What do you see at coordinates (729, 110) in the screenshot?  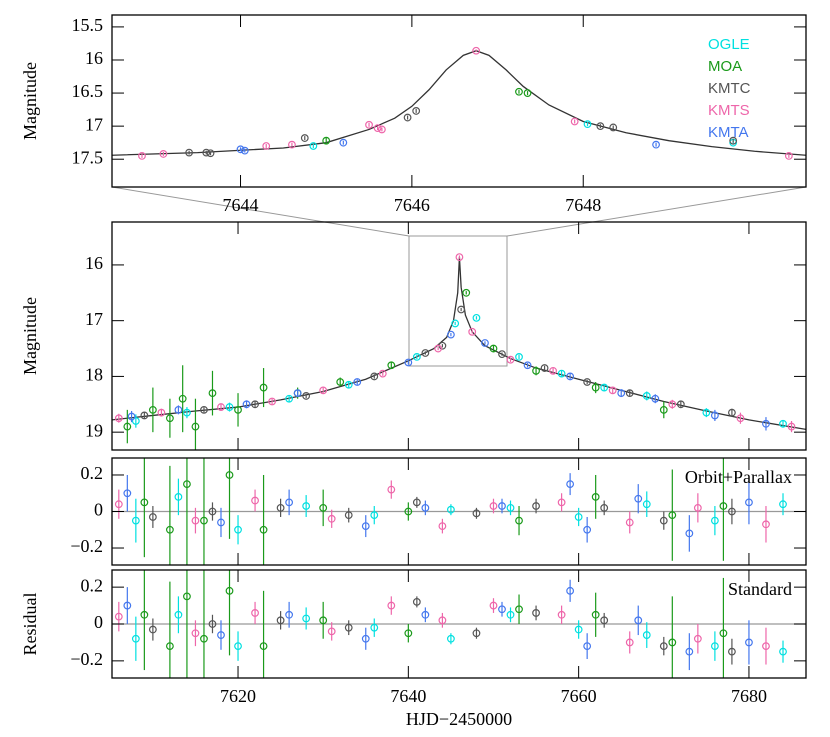 I see `legend-entry: KMTS` at bounding box center [729, 110].